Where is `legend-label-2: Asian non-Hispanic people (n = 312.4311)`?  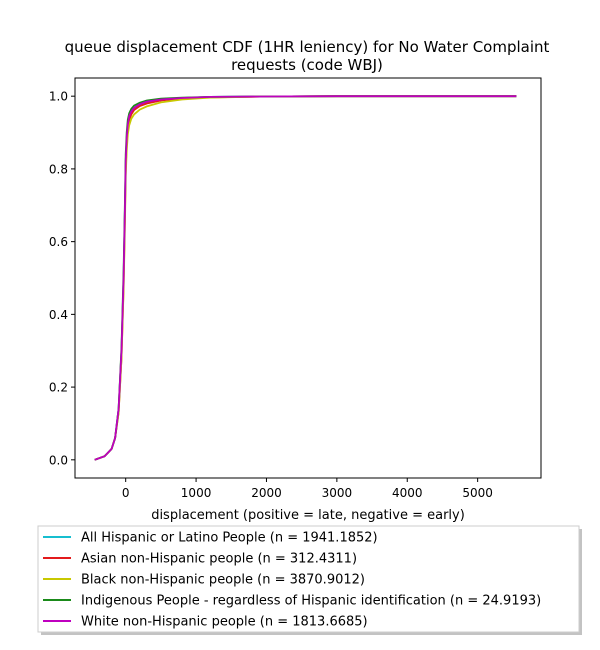 legend-label-2: Asian non-Hispanic people (n = 312.4311) is located at coordinates (219, 559).